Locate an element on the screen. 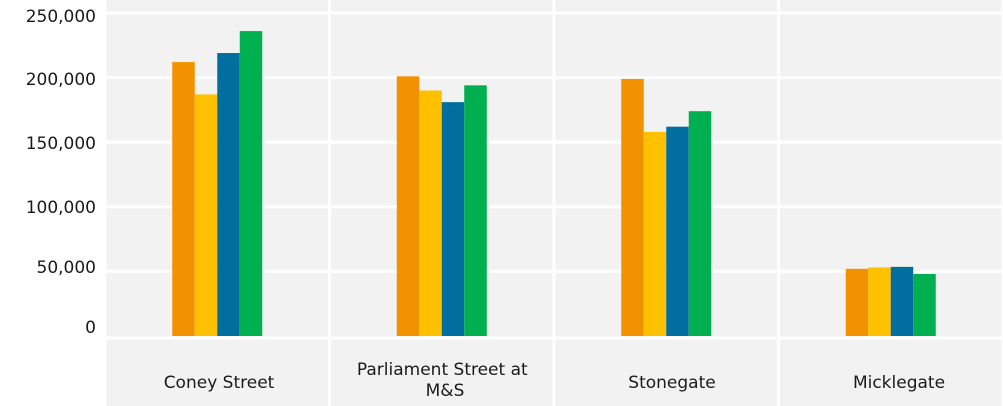  y-axis-ticks: 0 50,000 100,000 150,000 200,000 250,000 is located at coordinates (61, 172).